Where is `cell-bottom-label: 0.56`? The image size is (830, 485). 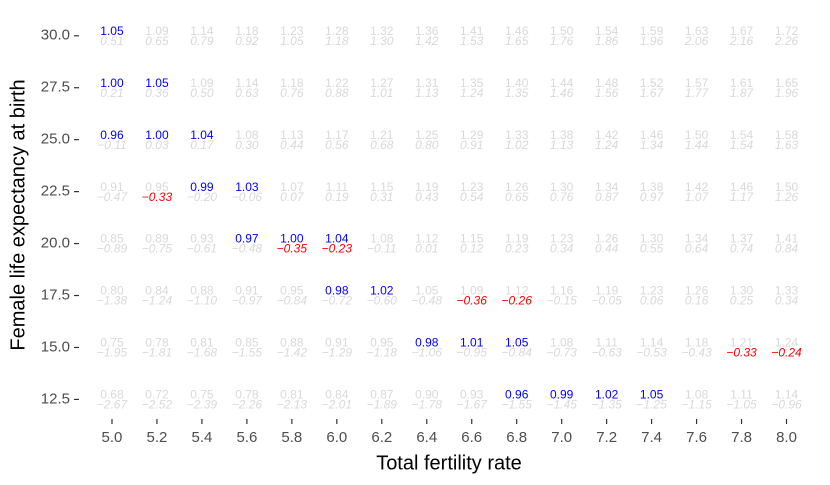 cell-bottom-label: 0.56 is located at coordinates (337, 145).